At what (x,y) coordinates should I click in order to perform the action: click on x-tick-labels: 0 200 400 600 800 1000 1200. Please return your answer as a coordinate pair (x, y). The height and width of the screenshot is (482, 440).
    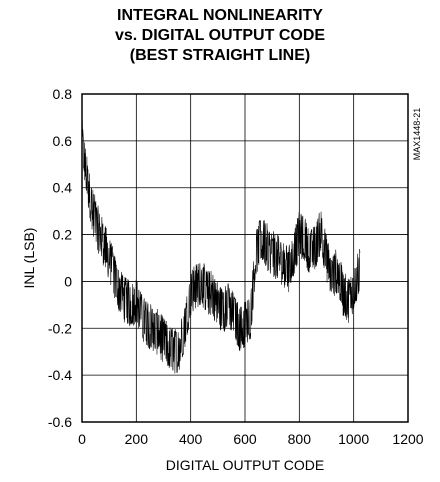
    Looking at the image, I should click on (251, 439).